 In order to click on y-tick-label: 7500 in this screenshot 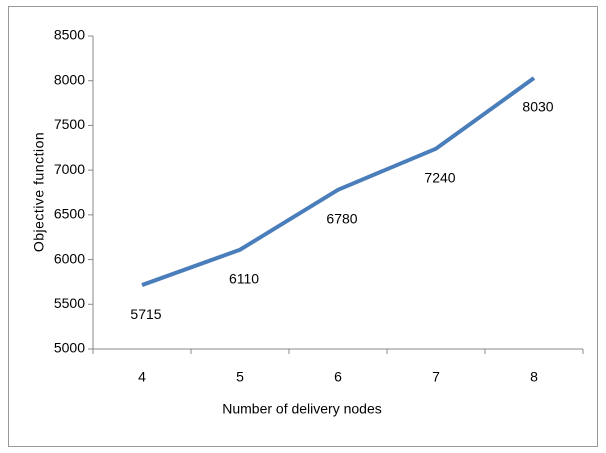, I will do `click(69, 124)`.